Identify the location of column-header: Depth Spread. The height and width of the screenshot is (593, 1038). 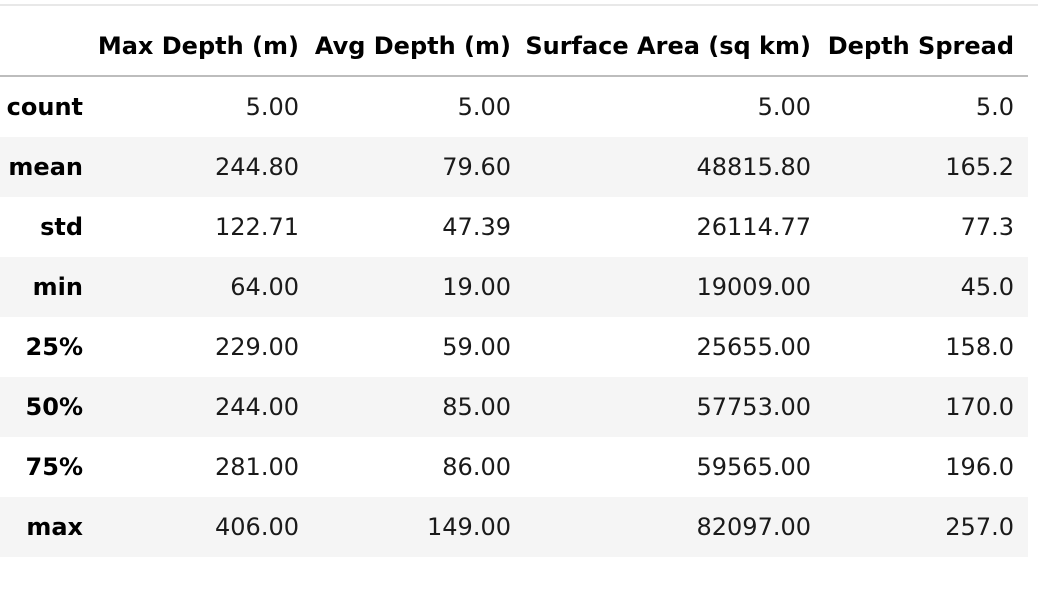
(926, 46).